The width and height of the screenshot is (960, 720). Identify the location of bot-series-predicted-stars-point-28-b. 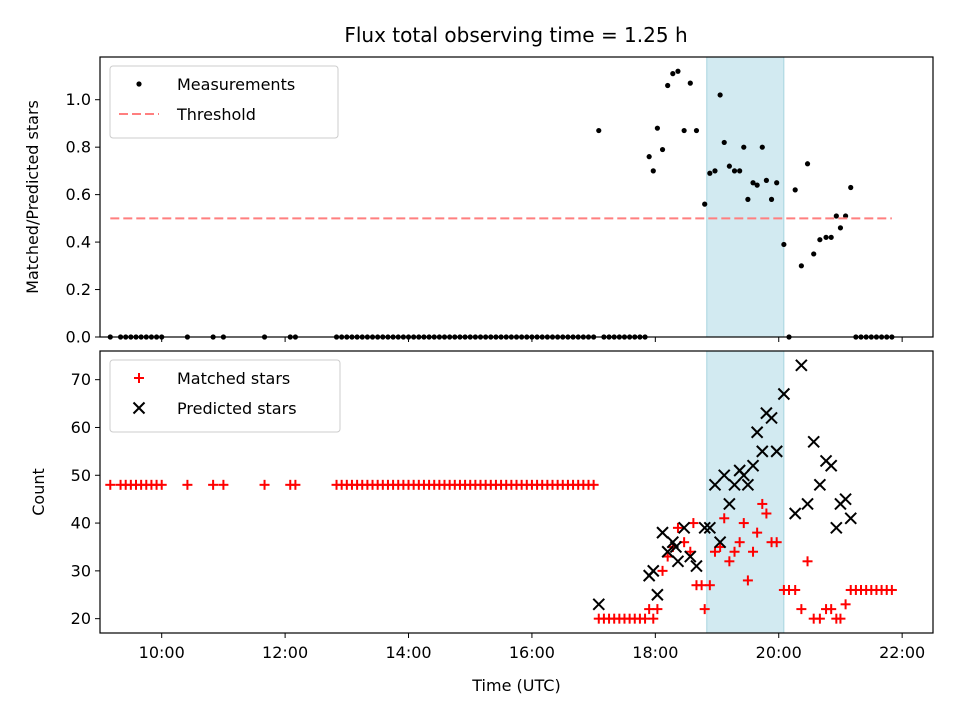
(784, 394).